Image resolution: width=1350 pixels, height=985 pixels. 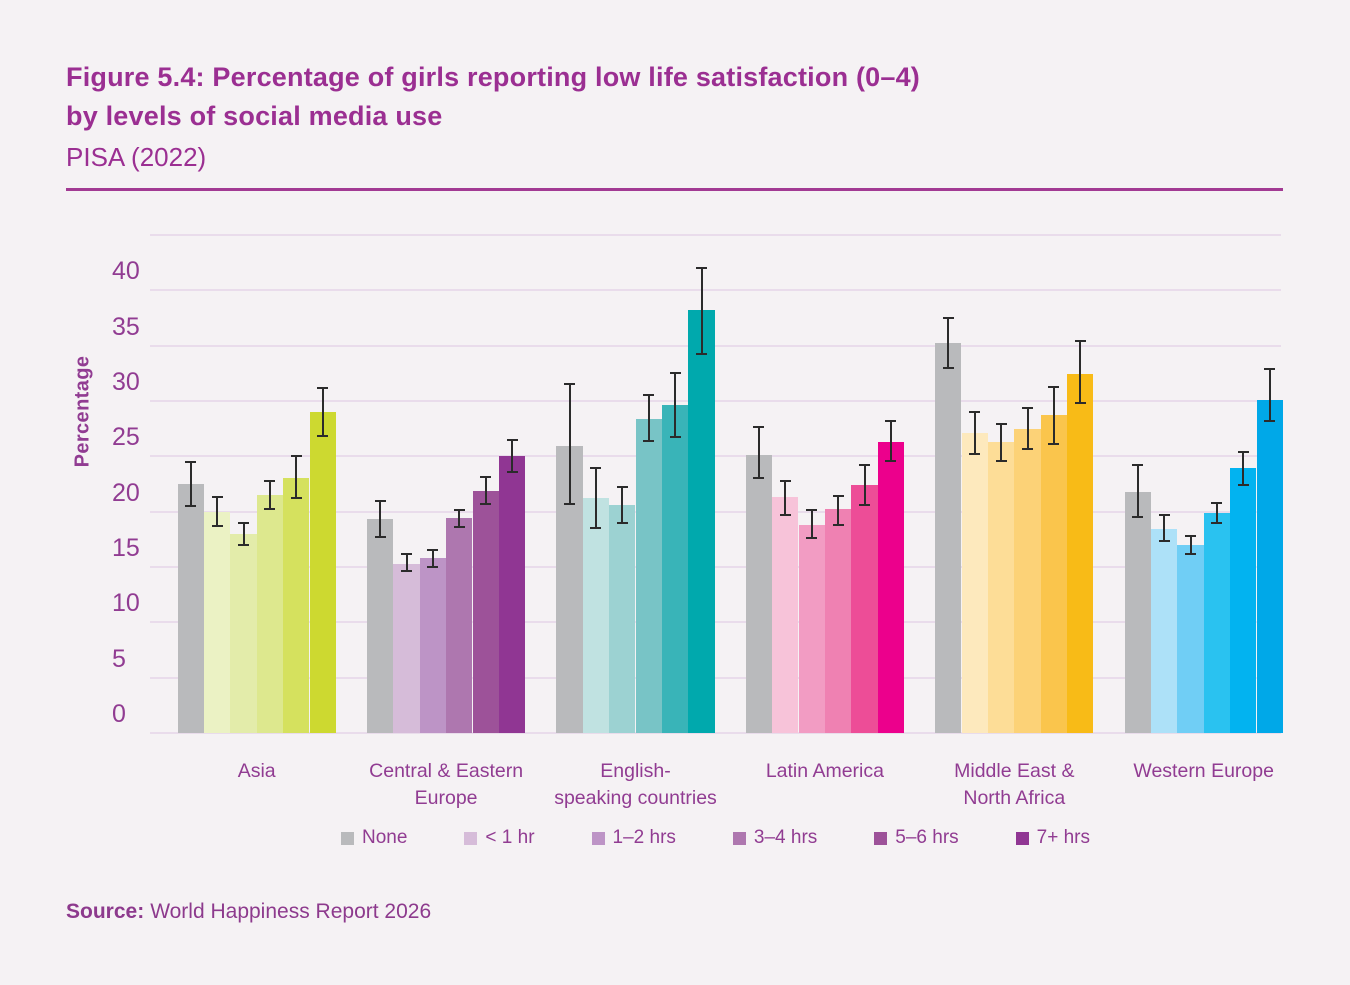 I want to click on y-tick-label: 10, so click(x=126, y=603).